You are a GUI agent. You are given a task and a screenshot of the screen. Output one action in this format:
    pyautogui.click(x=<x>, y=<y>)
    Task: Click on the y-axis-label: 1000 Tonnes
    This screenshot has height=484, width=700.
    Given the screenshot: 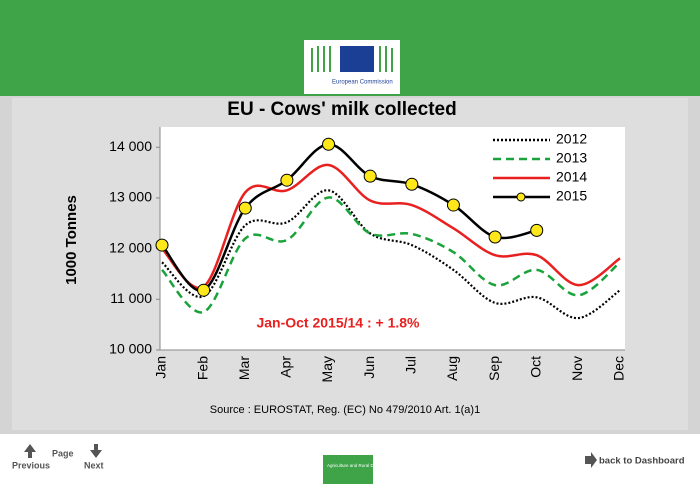 What is the action you would take?
    pyautogui.click(x=71, y=240)
    